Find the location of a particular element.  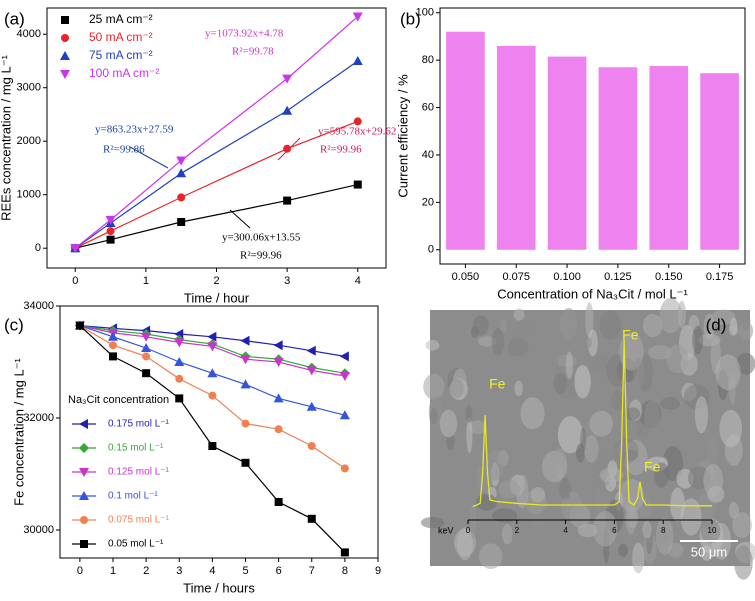

equation: y=300.06x+13.55 is located at coordinates (261, 238).